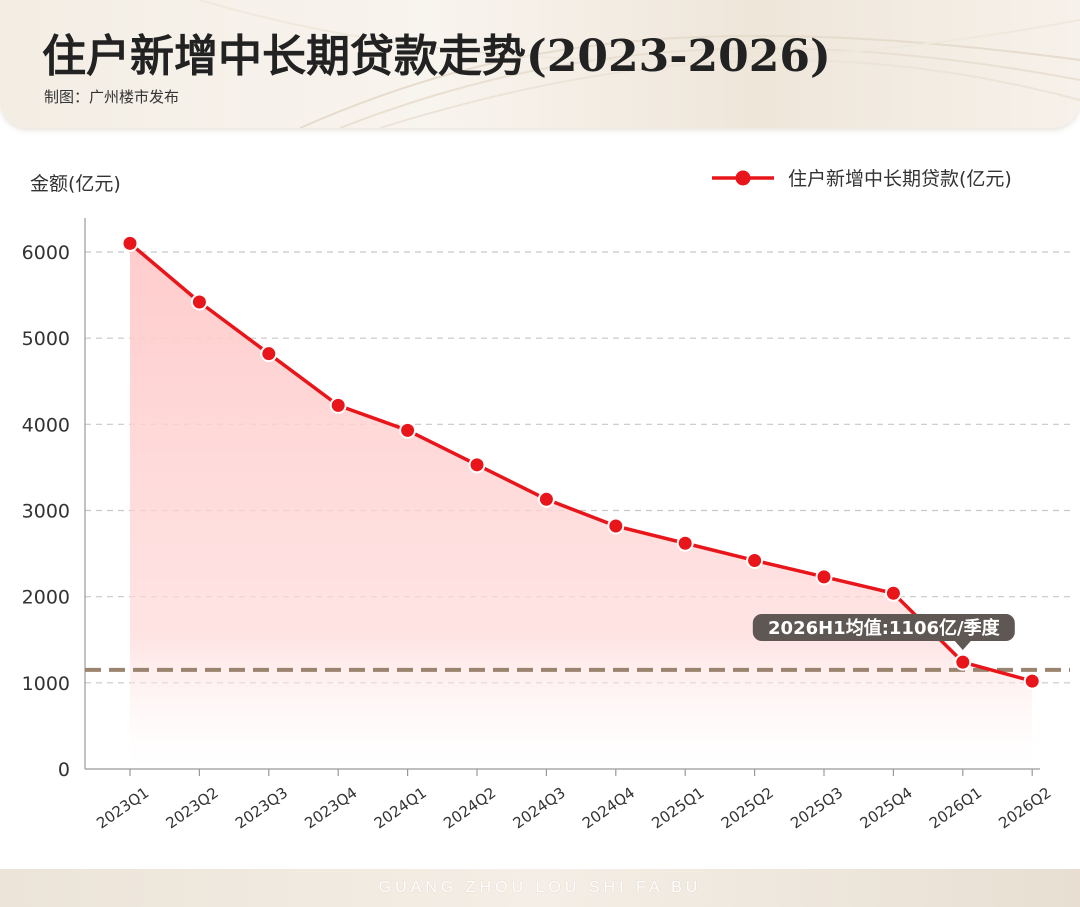  Describe the element at coordinates (330, 808) in the screenshot. I see `x-tick-label: 2023Q4` at that location.